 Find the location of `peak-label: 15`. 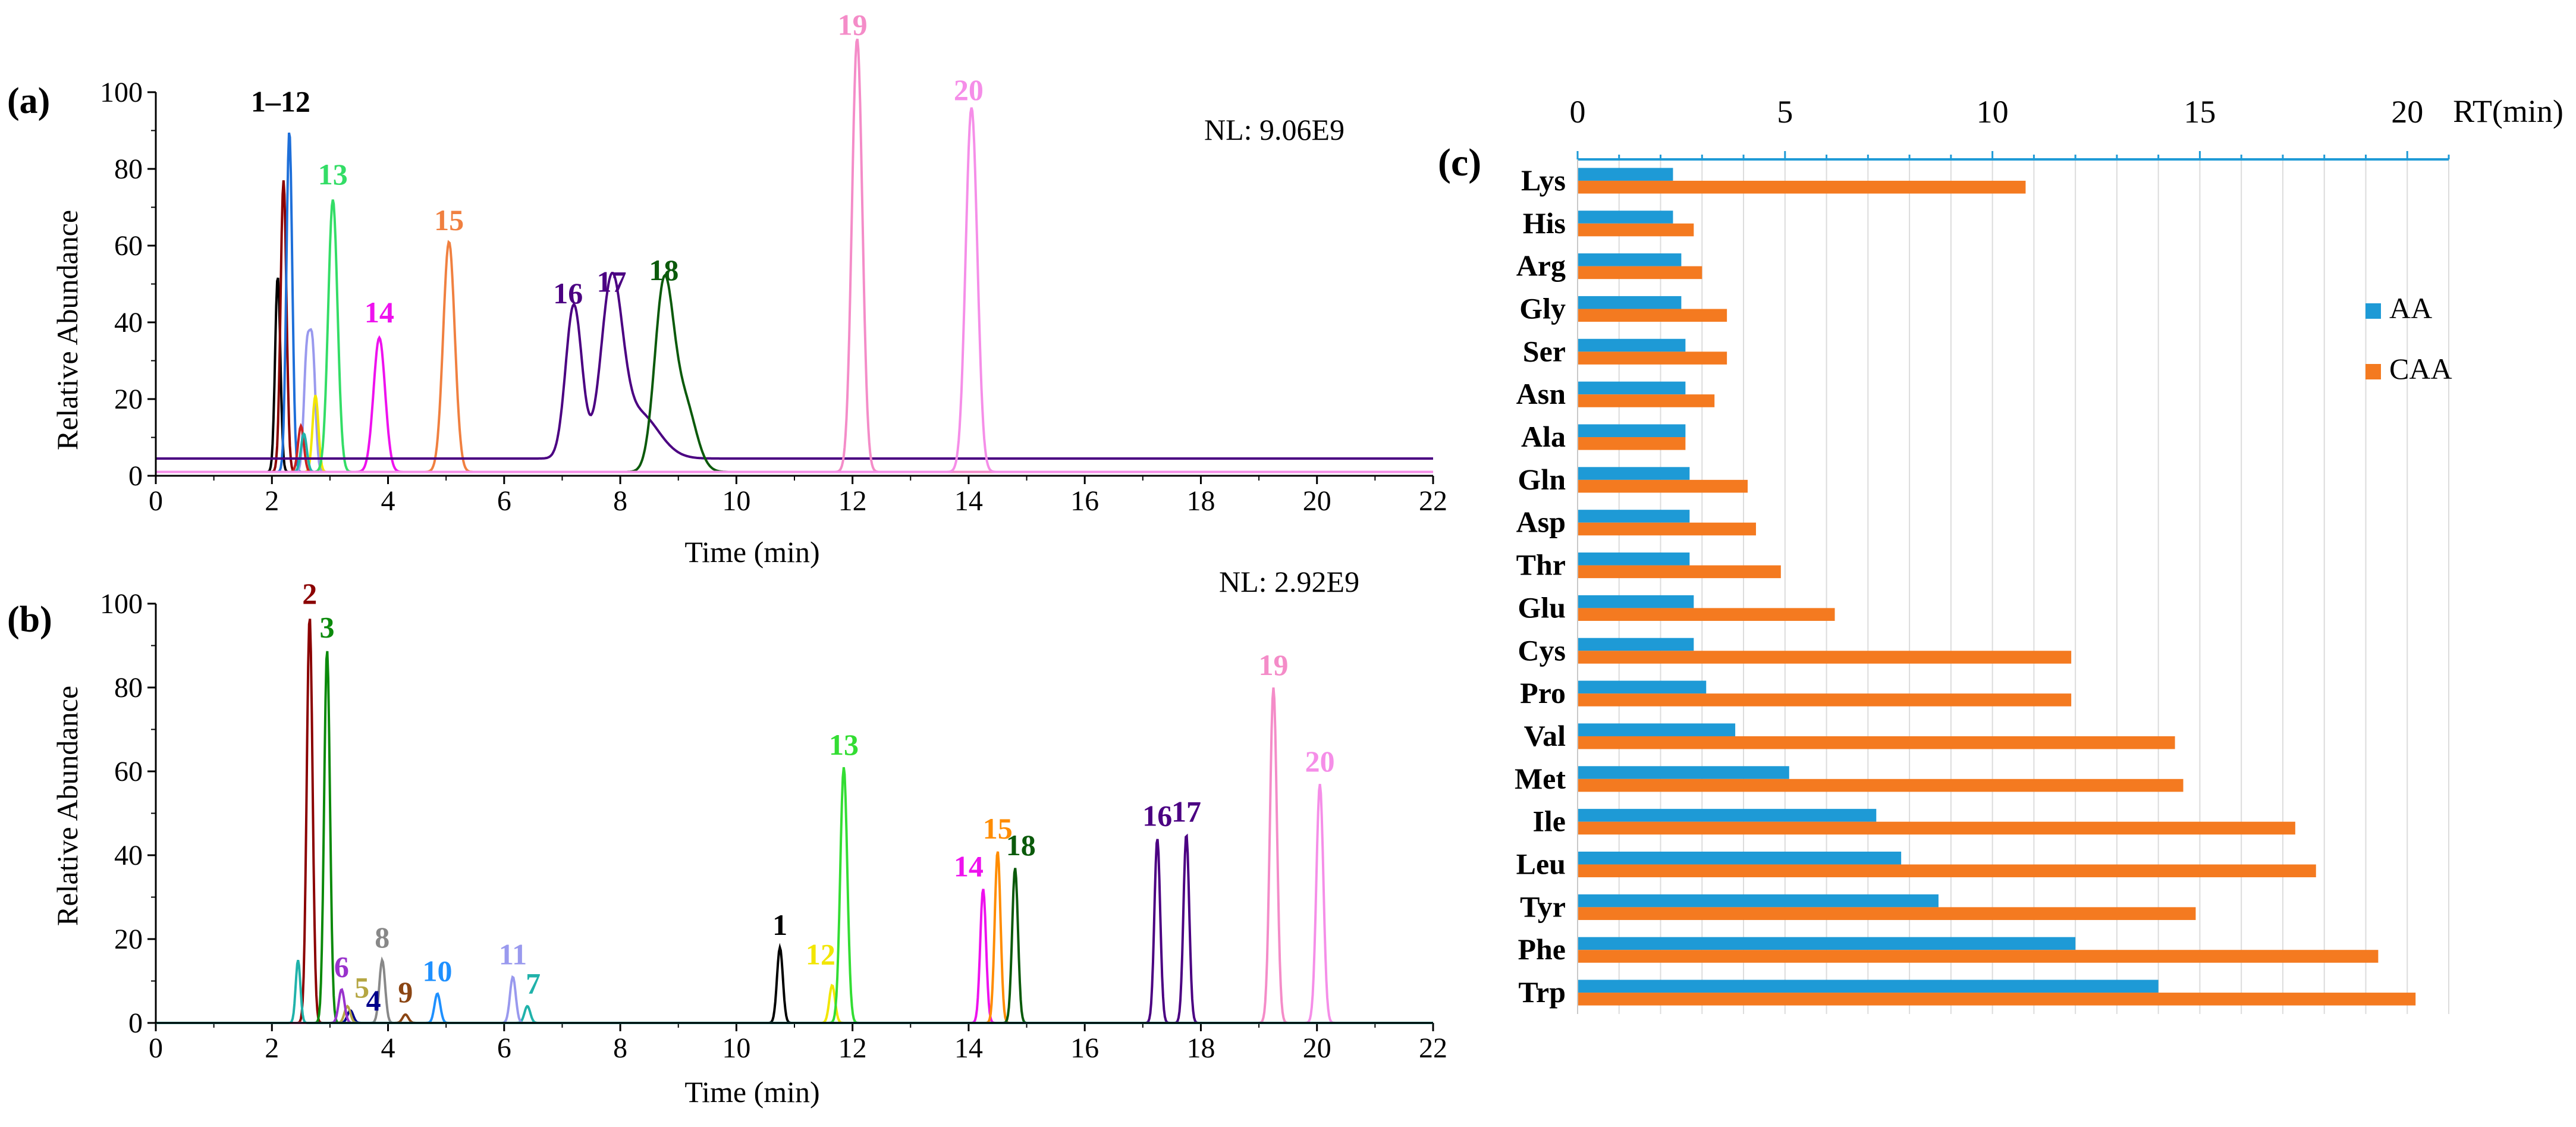

peak-label: 15 is located at coordinates (998, 829).